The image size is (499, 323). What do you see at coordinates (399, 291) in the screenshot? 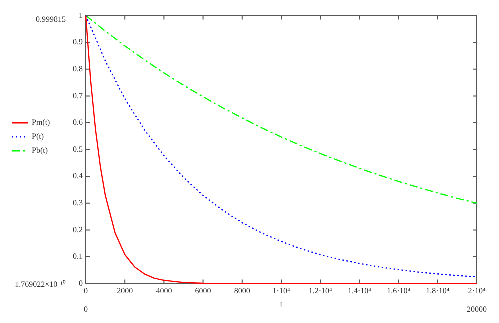
I see `x-tick-label: 1.6·10⁴` at bounding box center [399, 291].